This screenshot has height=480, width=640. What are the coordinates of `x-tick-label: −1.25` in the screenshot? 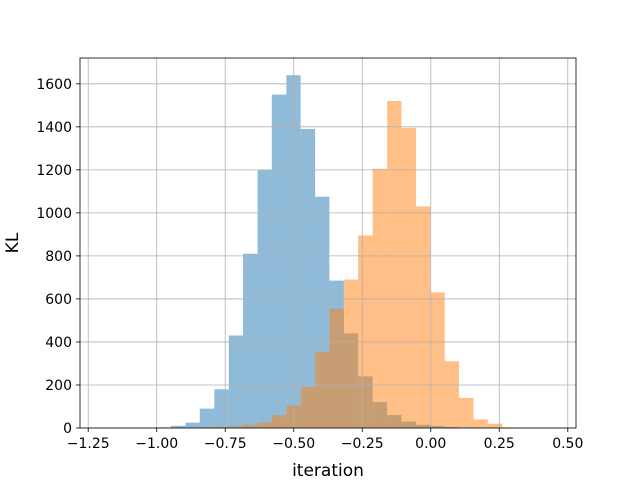 It's located at (88, 444).